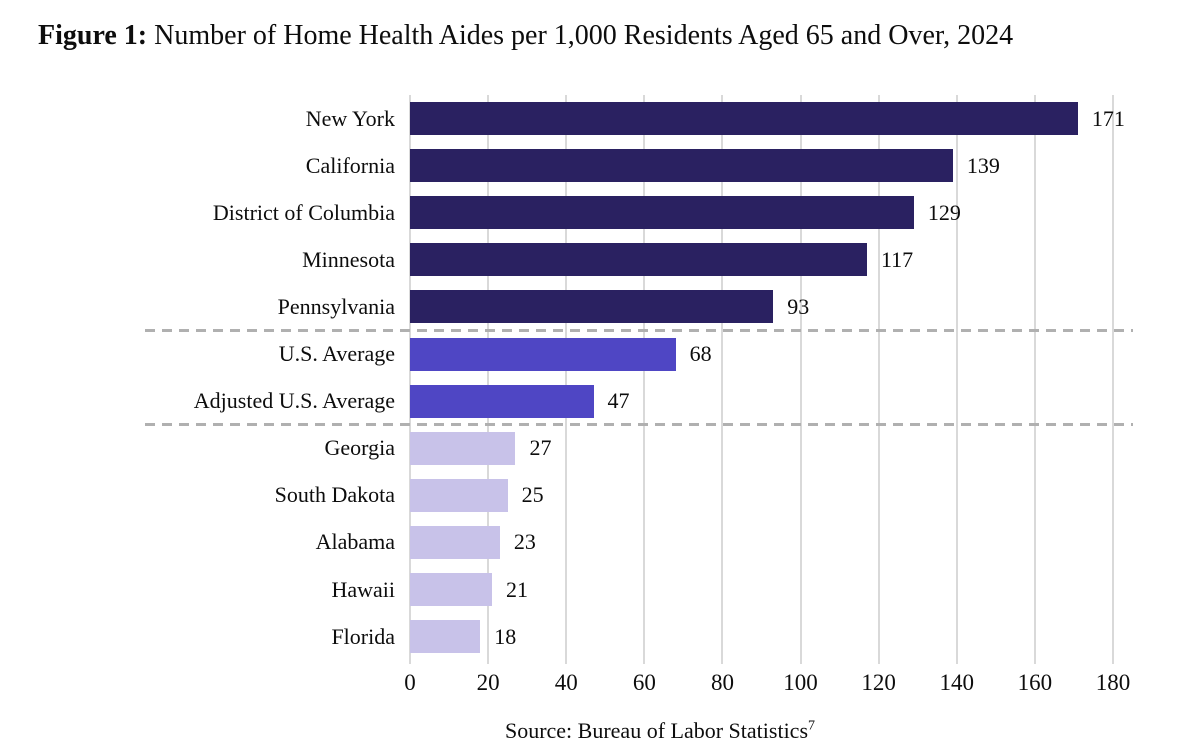 This screenshot has width=1200, height=755. What do you see at coordinates (336, 354) in the screenshot?
I see `category-label: U.S. Average` at bounding box center [336, 354].